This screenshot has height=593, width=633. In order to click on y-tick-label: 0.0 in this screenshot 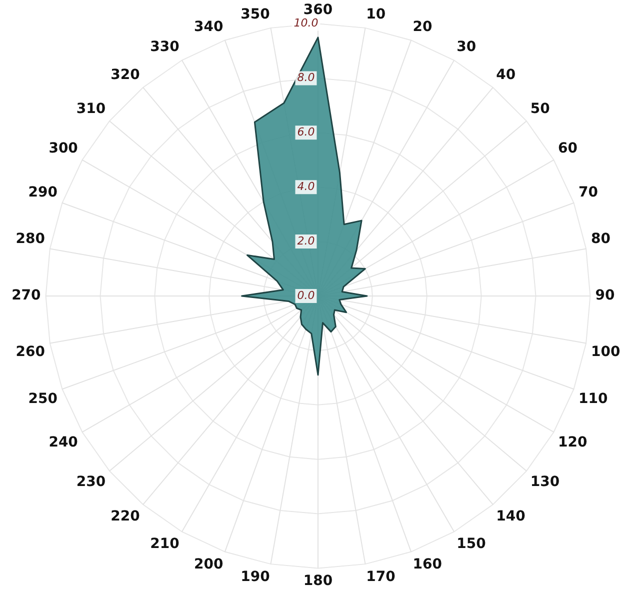, I will do `click(306, 295)`.